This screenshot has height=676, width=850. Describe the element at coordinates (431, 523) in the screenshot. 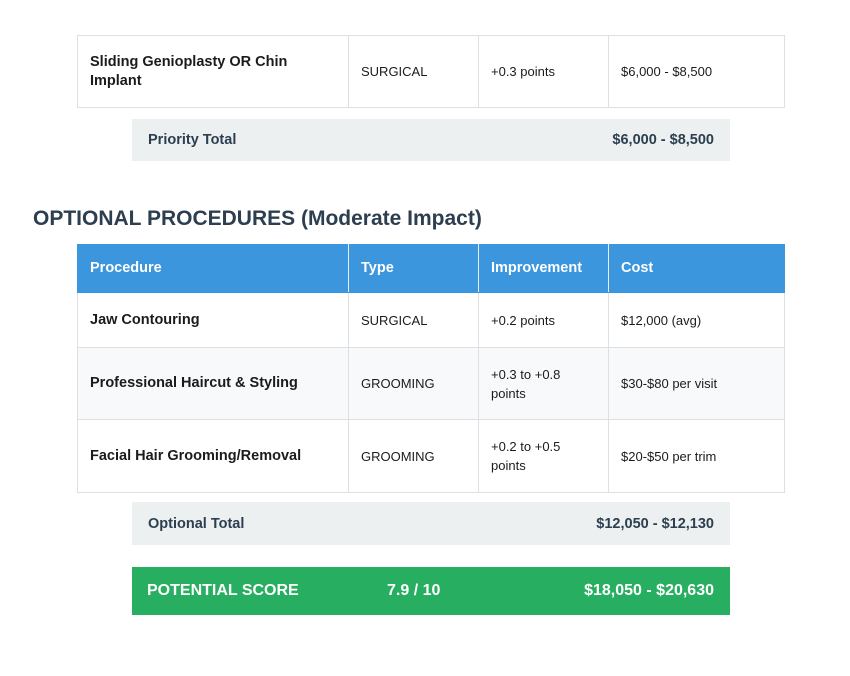

I see `optional-total-bar: Optional Total $12,050 - $12,130` at that location.